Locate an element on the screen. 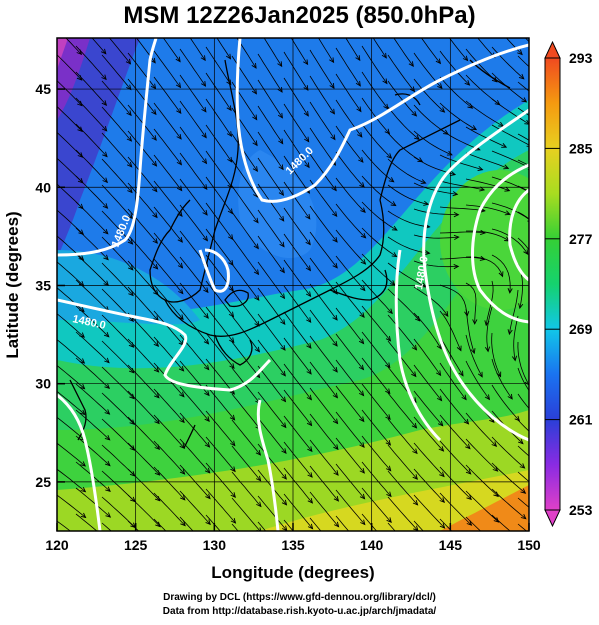 This screenshot has width=599, height=625. colorbar-bottom-arrow is located at coordinates (552, 518).